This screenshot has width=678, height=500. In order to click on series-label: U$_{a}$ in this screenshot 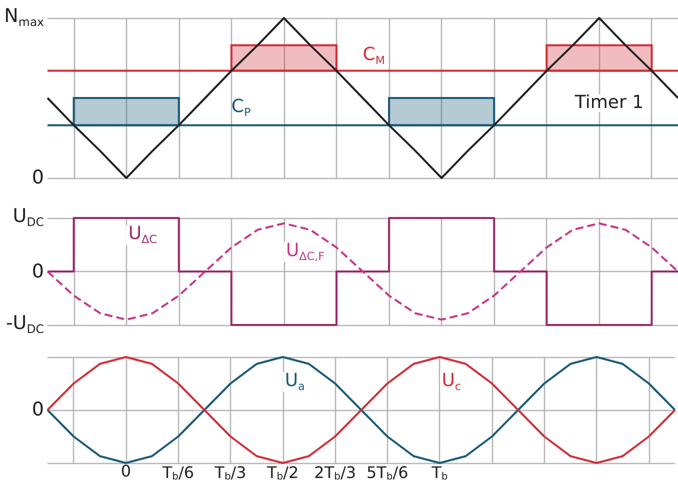, I will do `click(294, 382)`.